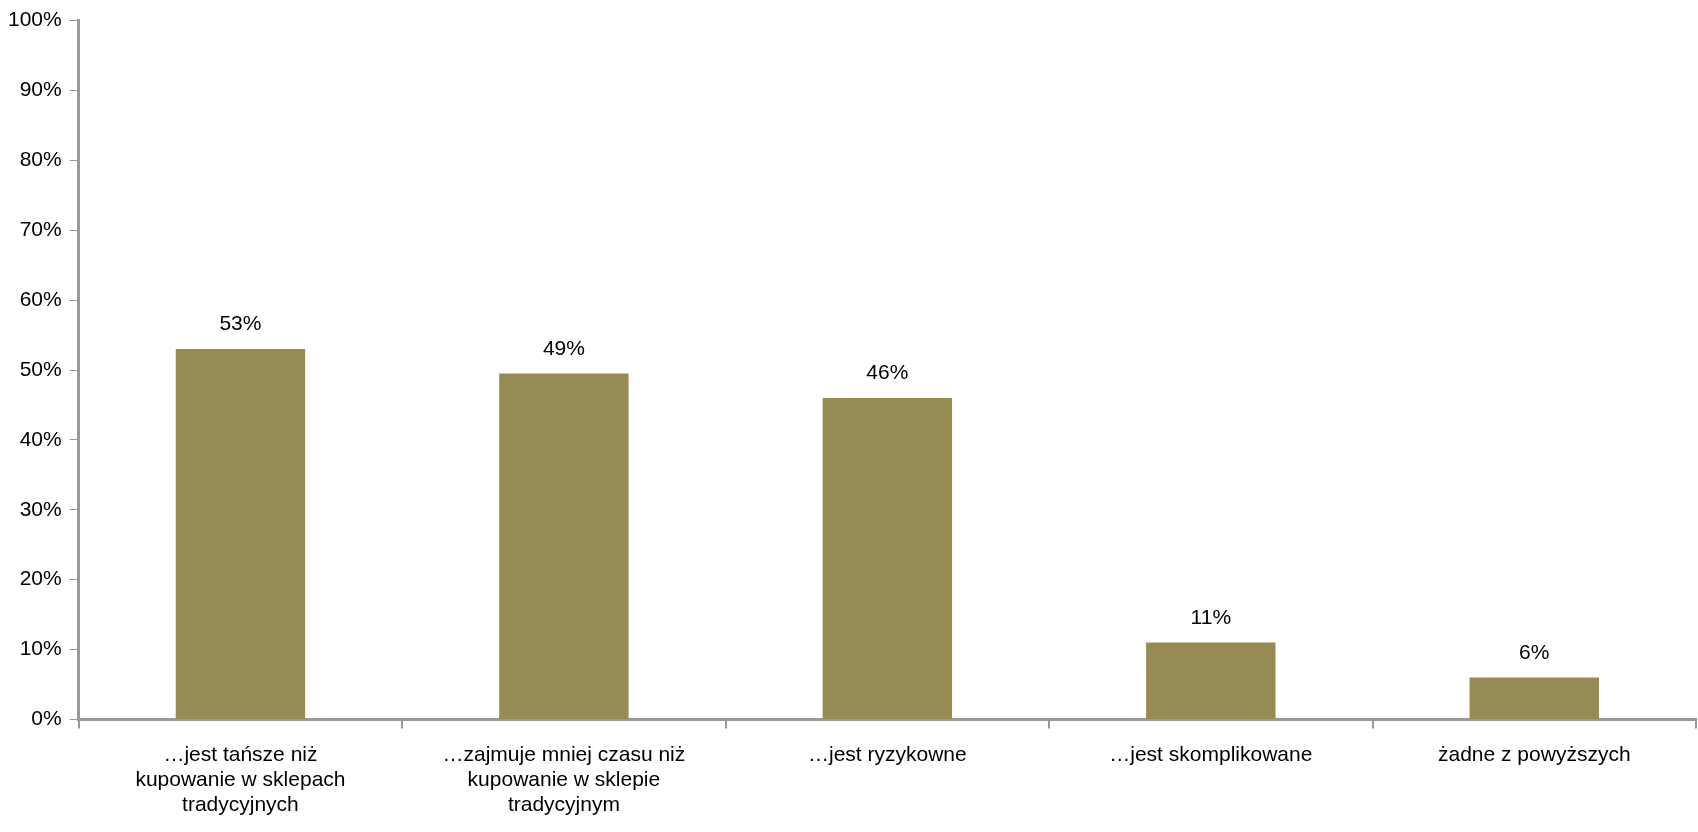 This screenshot has width=1698, height=832. What do you see at coordinates (40, 368) in the screenshot?
I see `y-tick-label: 50%` at bounding box center [40, 368].